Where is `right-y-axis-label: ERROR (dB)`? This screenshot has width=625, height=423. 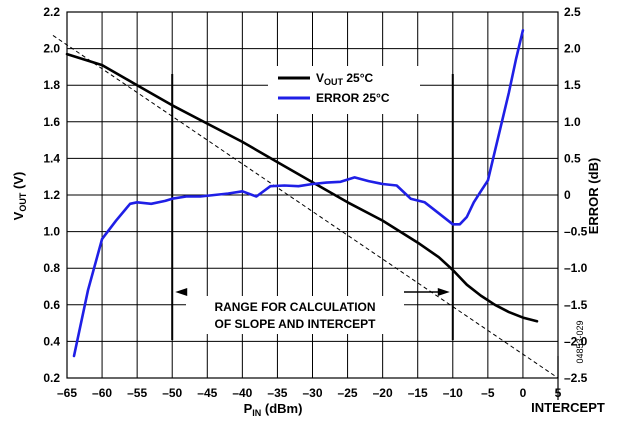
right-y-axis-label: ERROR (dB) is located at coordinates (593, 196).